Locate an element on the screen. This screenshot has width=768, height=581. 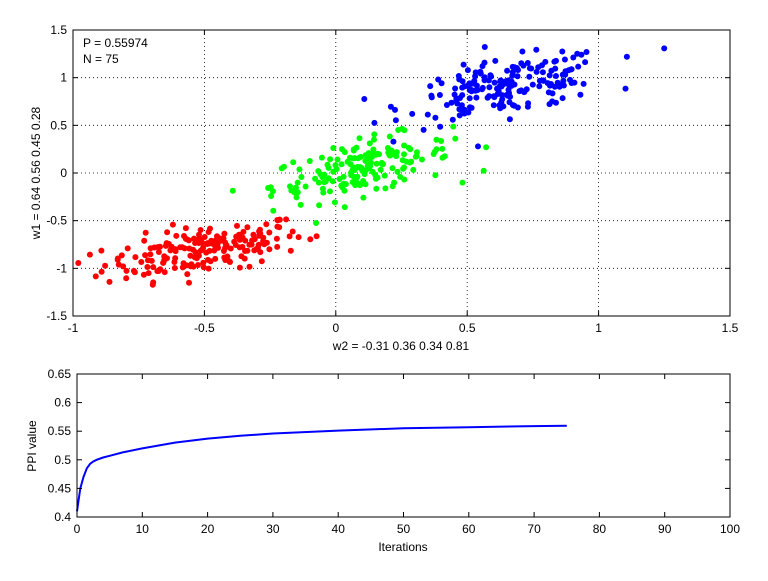
scatter-x-tick-label: -0.5 is located at coordinates (204, 328).